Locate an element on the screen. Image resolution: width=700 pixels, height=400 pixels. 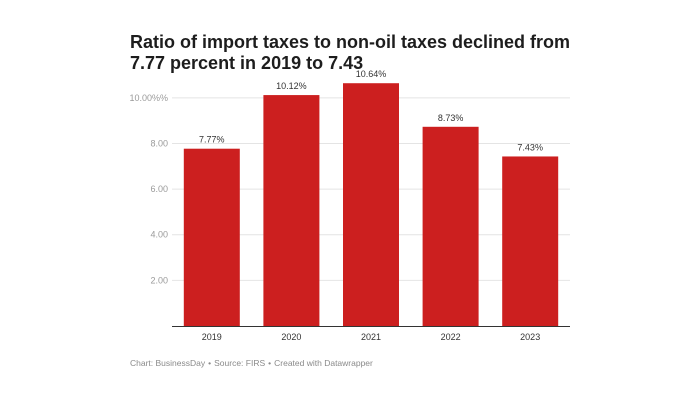
value-labels: 7.77% 10.12% 10.64% 8.73% 7.43% is located at coordinates (371, 110).